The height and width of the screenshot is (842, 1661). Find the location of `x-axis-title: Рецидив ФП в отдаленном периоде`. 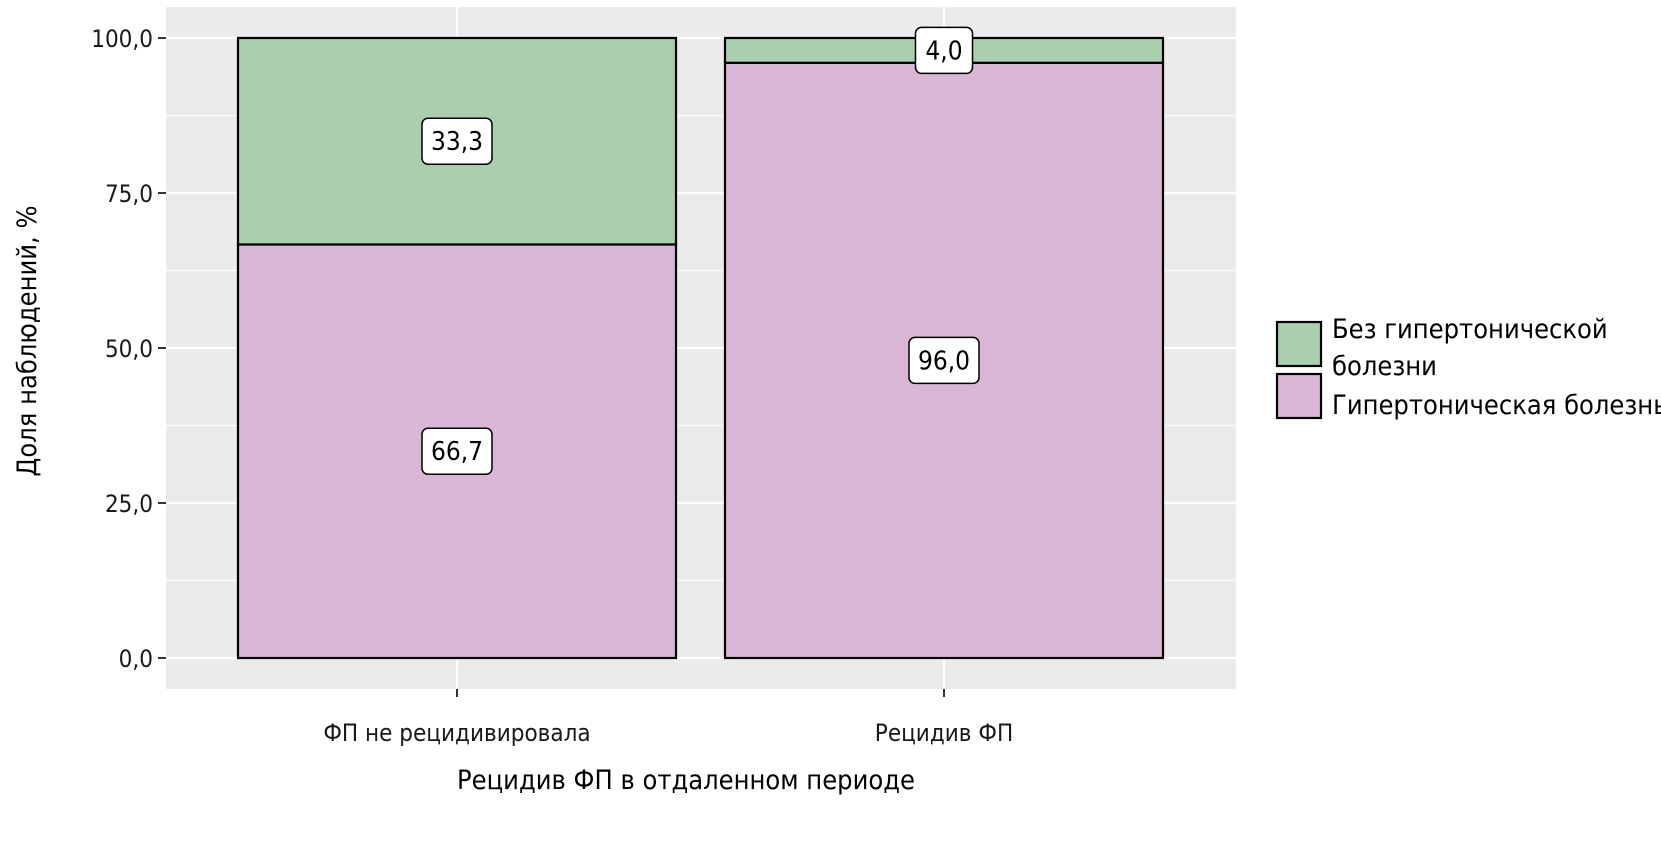

x-axis-title: Рецидив ФП в отдаленном периоде is located at coordinates (686, 780).